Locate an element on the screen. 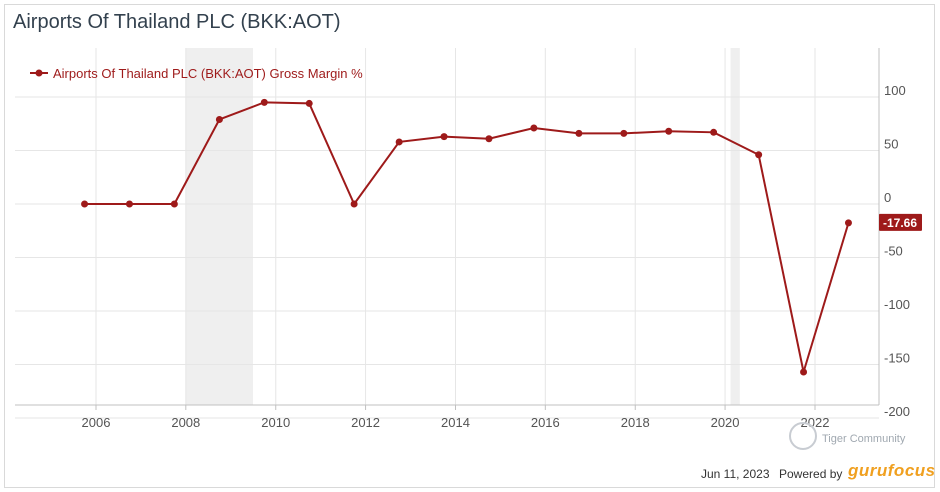  y-tick-label-6: -200 is located at coordinates (897, 411).